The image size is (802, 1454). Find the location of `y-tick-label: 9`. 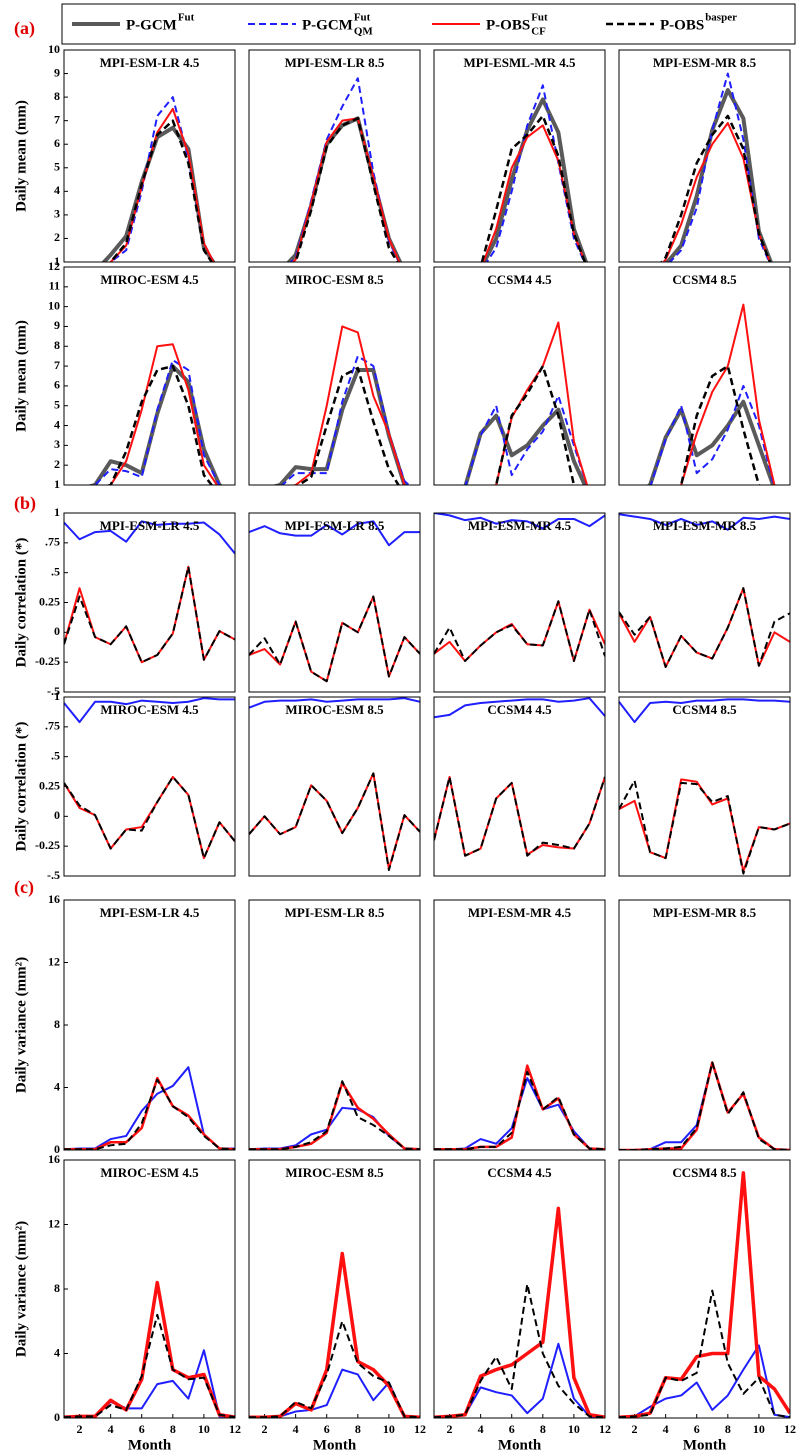

y-tick-label: 9 is located at coordinates (57, 325).